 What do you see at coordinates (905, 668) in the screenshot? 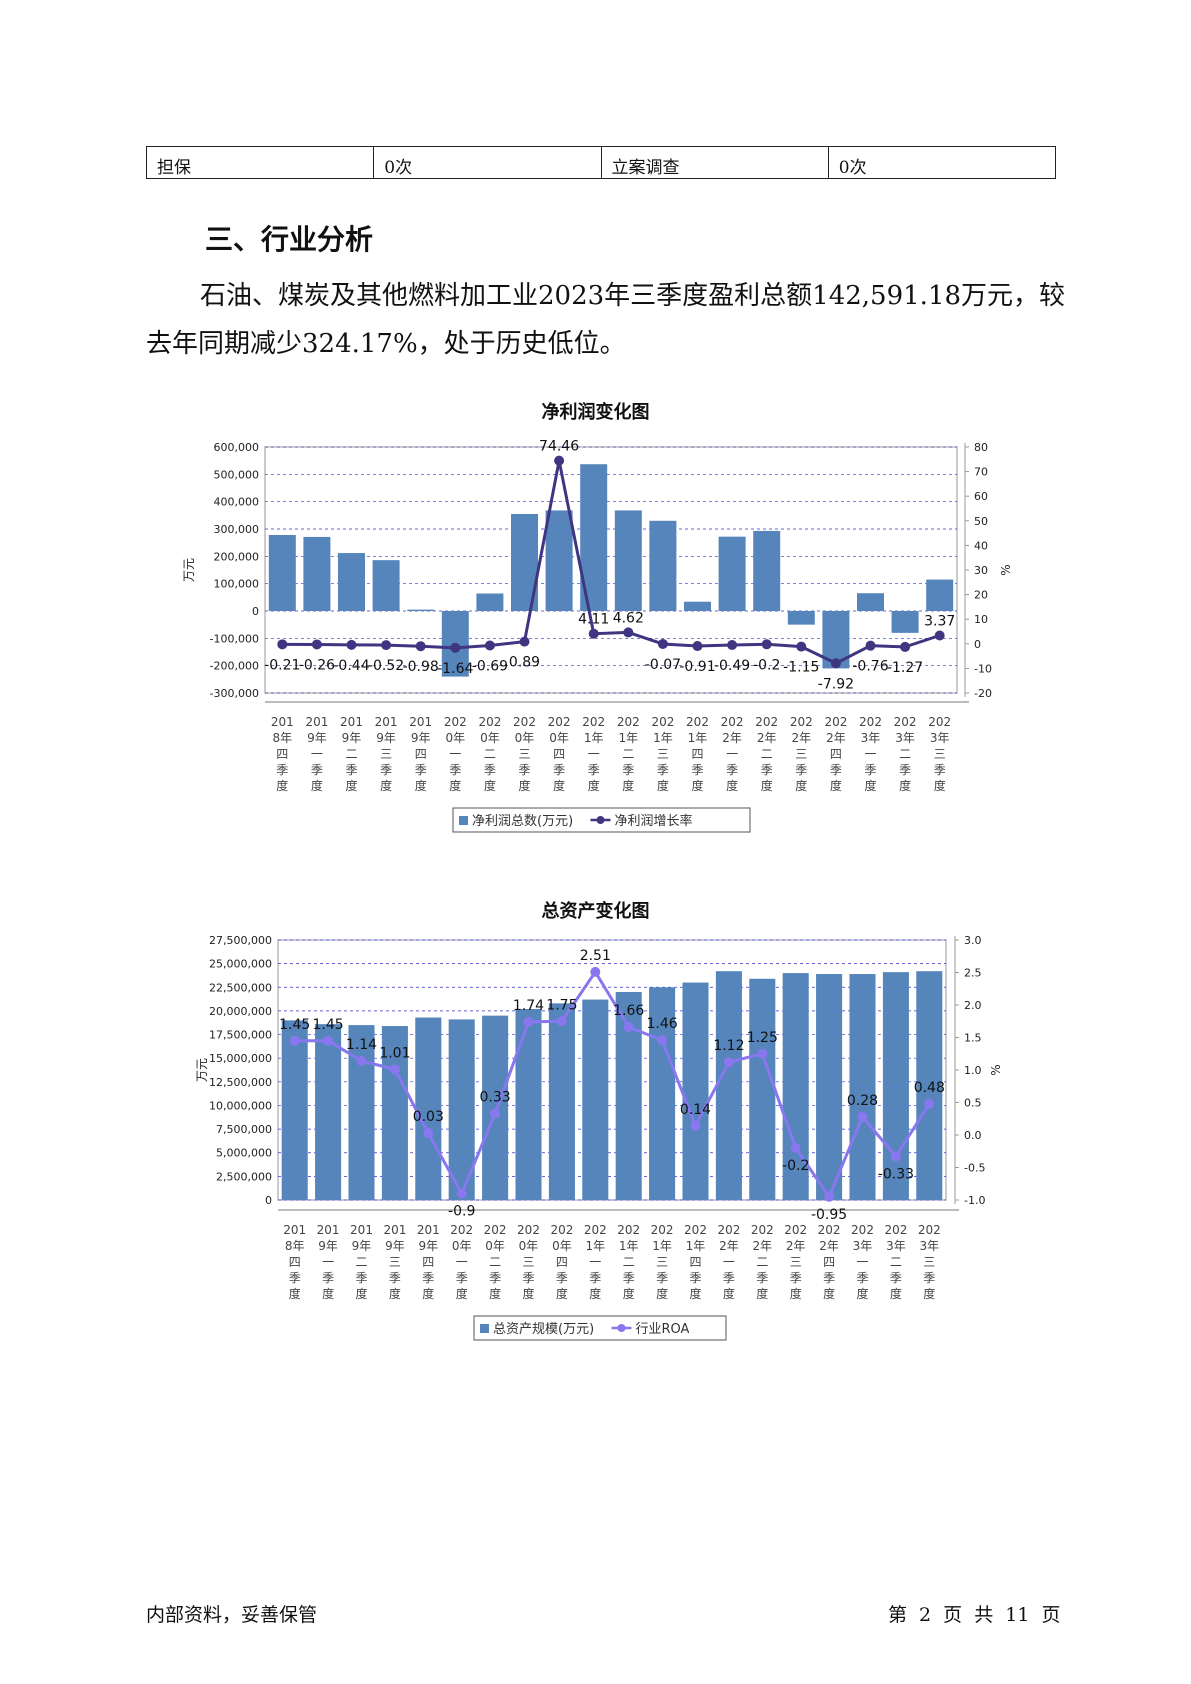
I see `data-label: -1.27` at bounding box center [905, 668].